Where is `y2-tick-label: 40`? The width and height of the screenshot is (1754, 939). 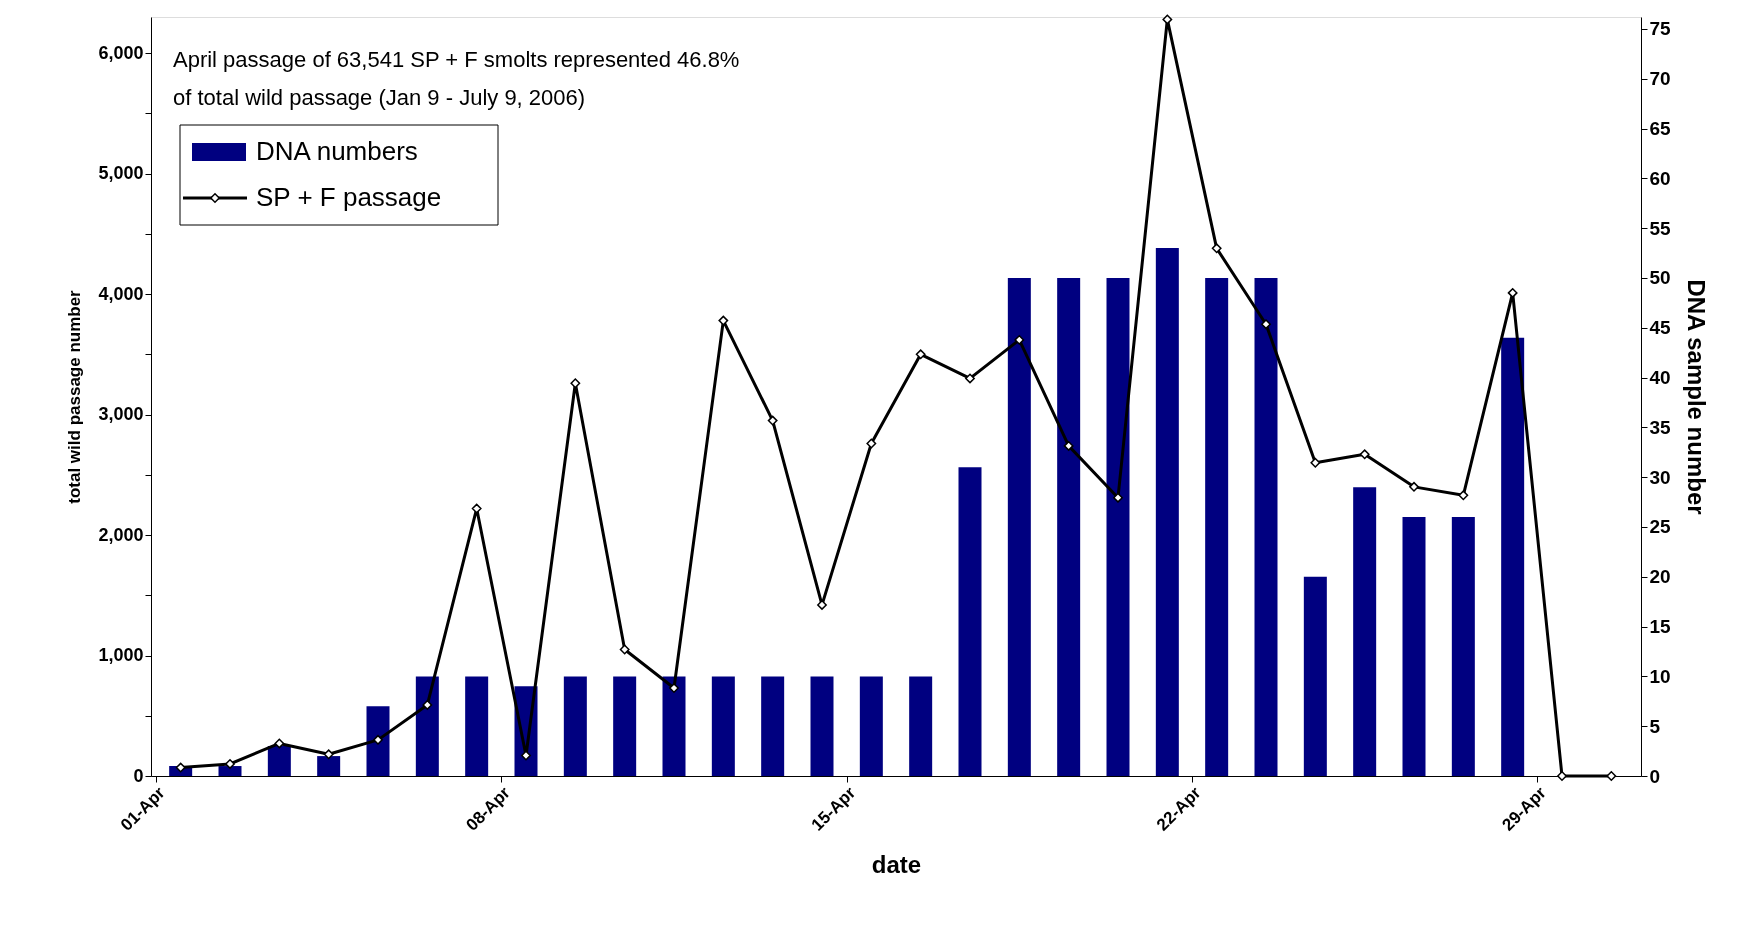
y2-tick-label: 40 is located at coordinates (1660, 378).